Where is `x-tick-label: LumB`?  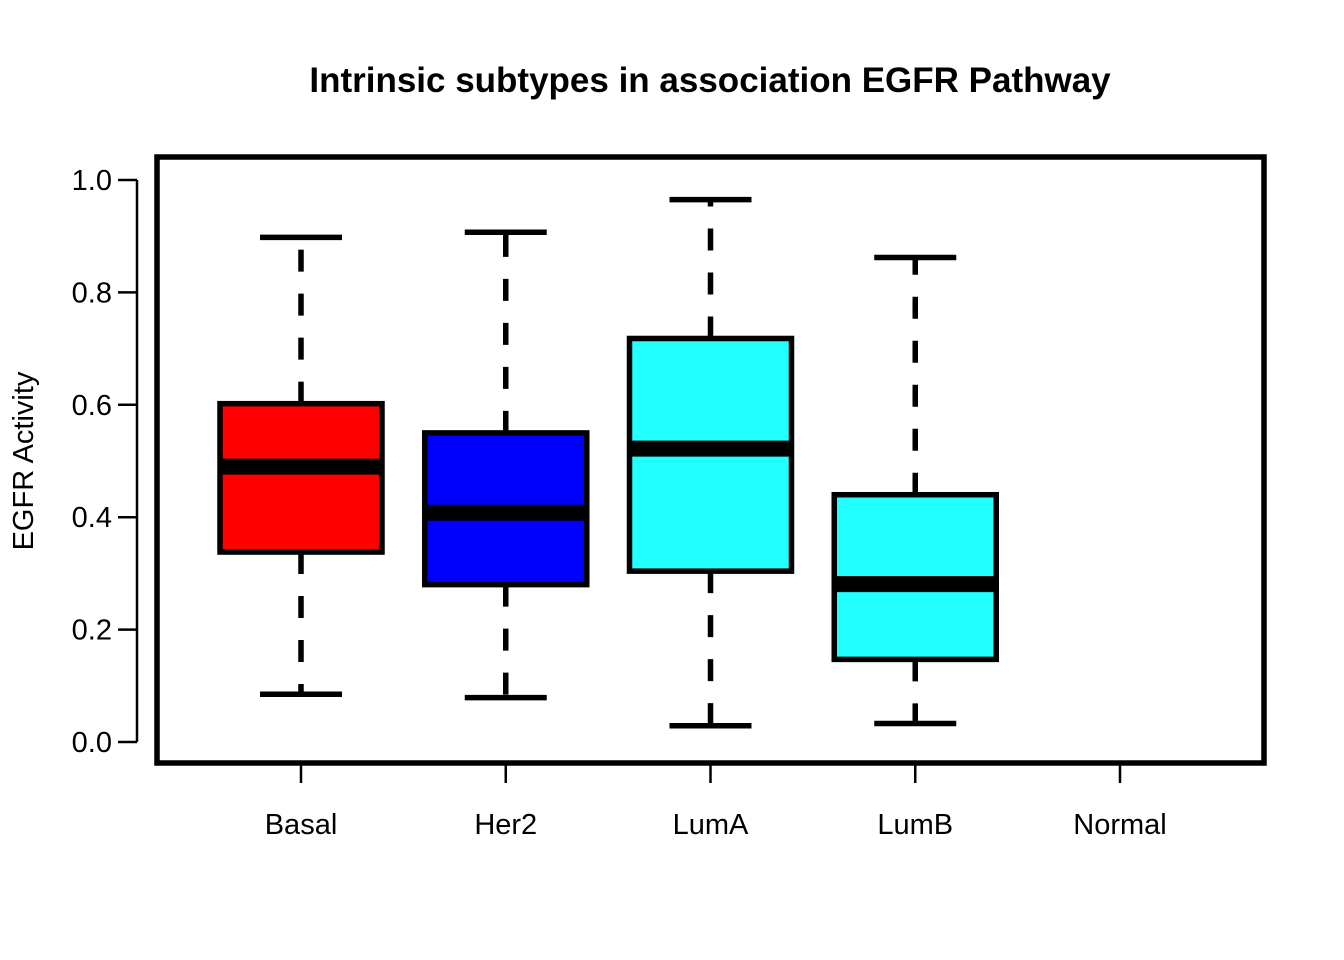 x-tick-label: LumB is located at coordinates (915, 825).